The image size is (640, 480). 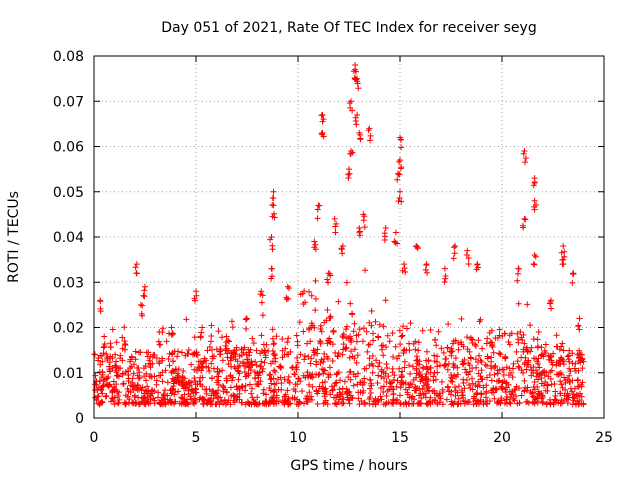 I want to click on y-tick-label: 0.03, so click(x=68, y=283).